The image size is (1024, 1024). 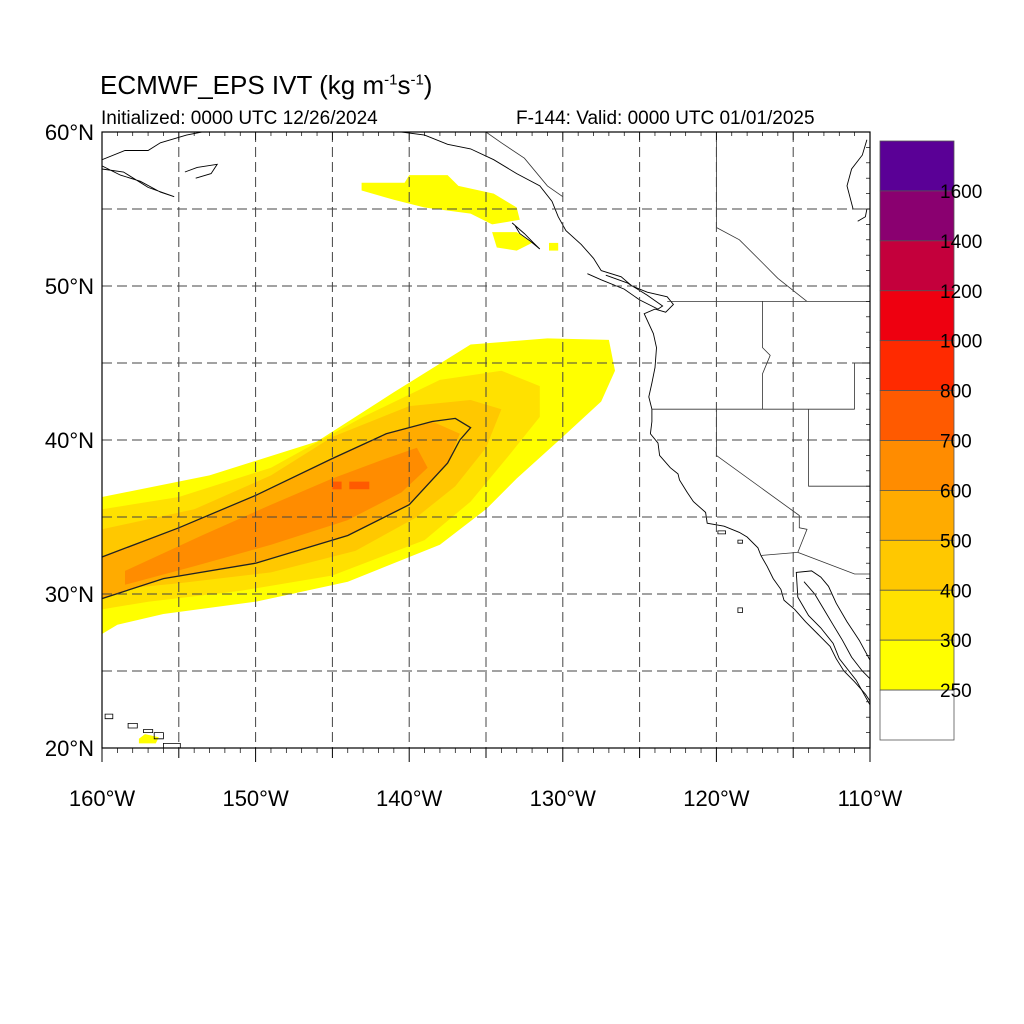 What do you see at coordinates (961, 342) in the screenshot?
I see `colorbar-label: 1000` at bounding box center [961, 342].